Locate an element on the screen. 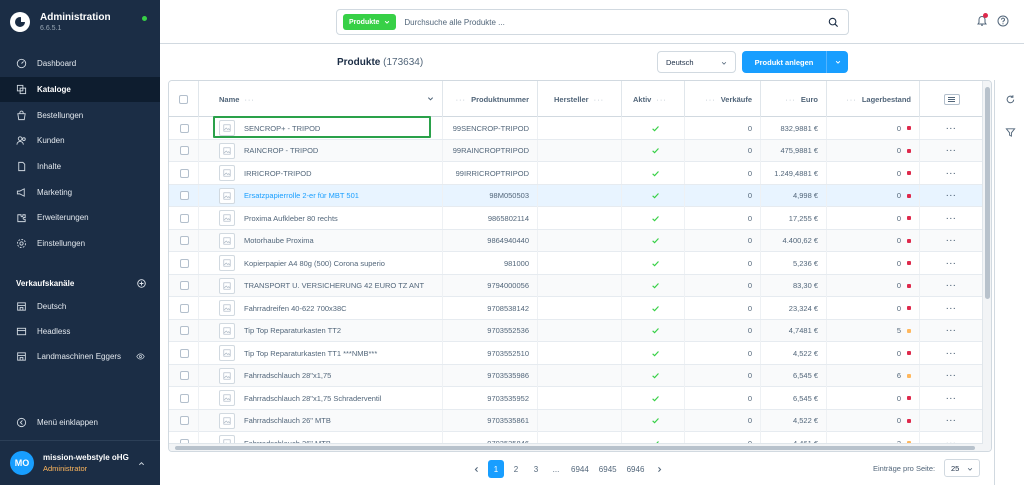  sidebar-item-erweiterungen: Erweiterungen is located at coordinates (80, 218).